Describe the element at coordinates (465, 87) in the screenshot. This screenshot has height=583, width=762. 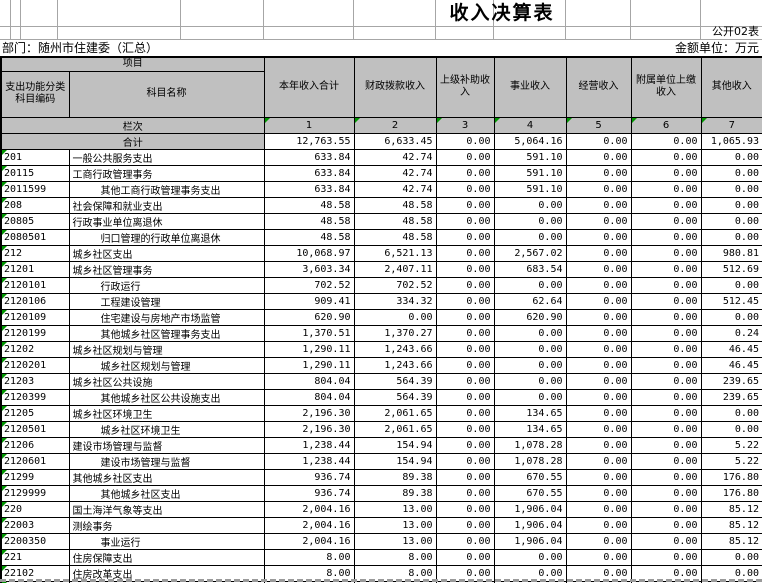
I see `column-header-superior-subsidy: 上级补助收入` at that location.